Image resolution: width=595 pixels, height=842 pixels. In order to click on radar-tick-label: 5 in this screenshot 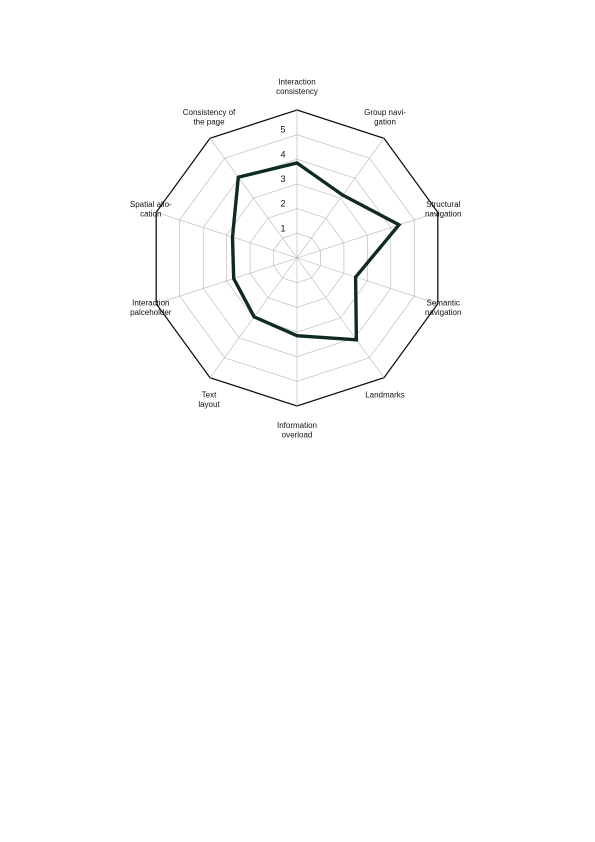, I will do `click(282, 130)`.